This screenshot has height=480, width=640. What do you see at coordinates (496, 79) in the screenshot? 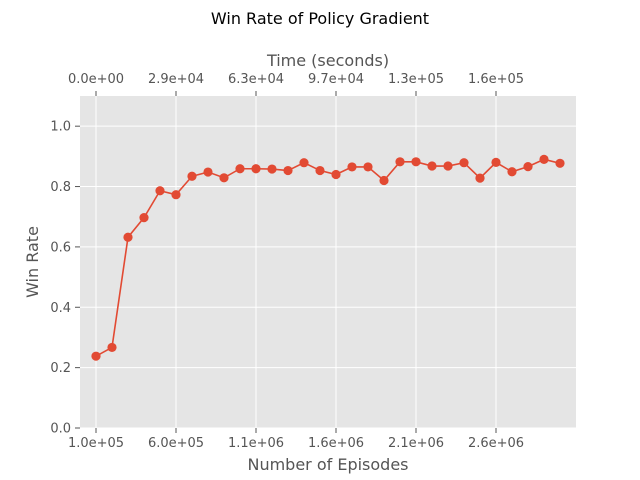
I see `top-x-tick-label: 1.6e+05` at bounding box center [496, 79].